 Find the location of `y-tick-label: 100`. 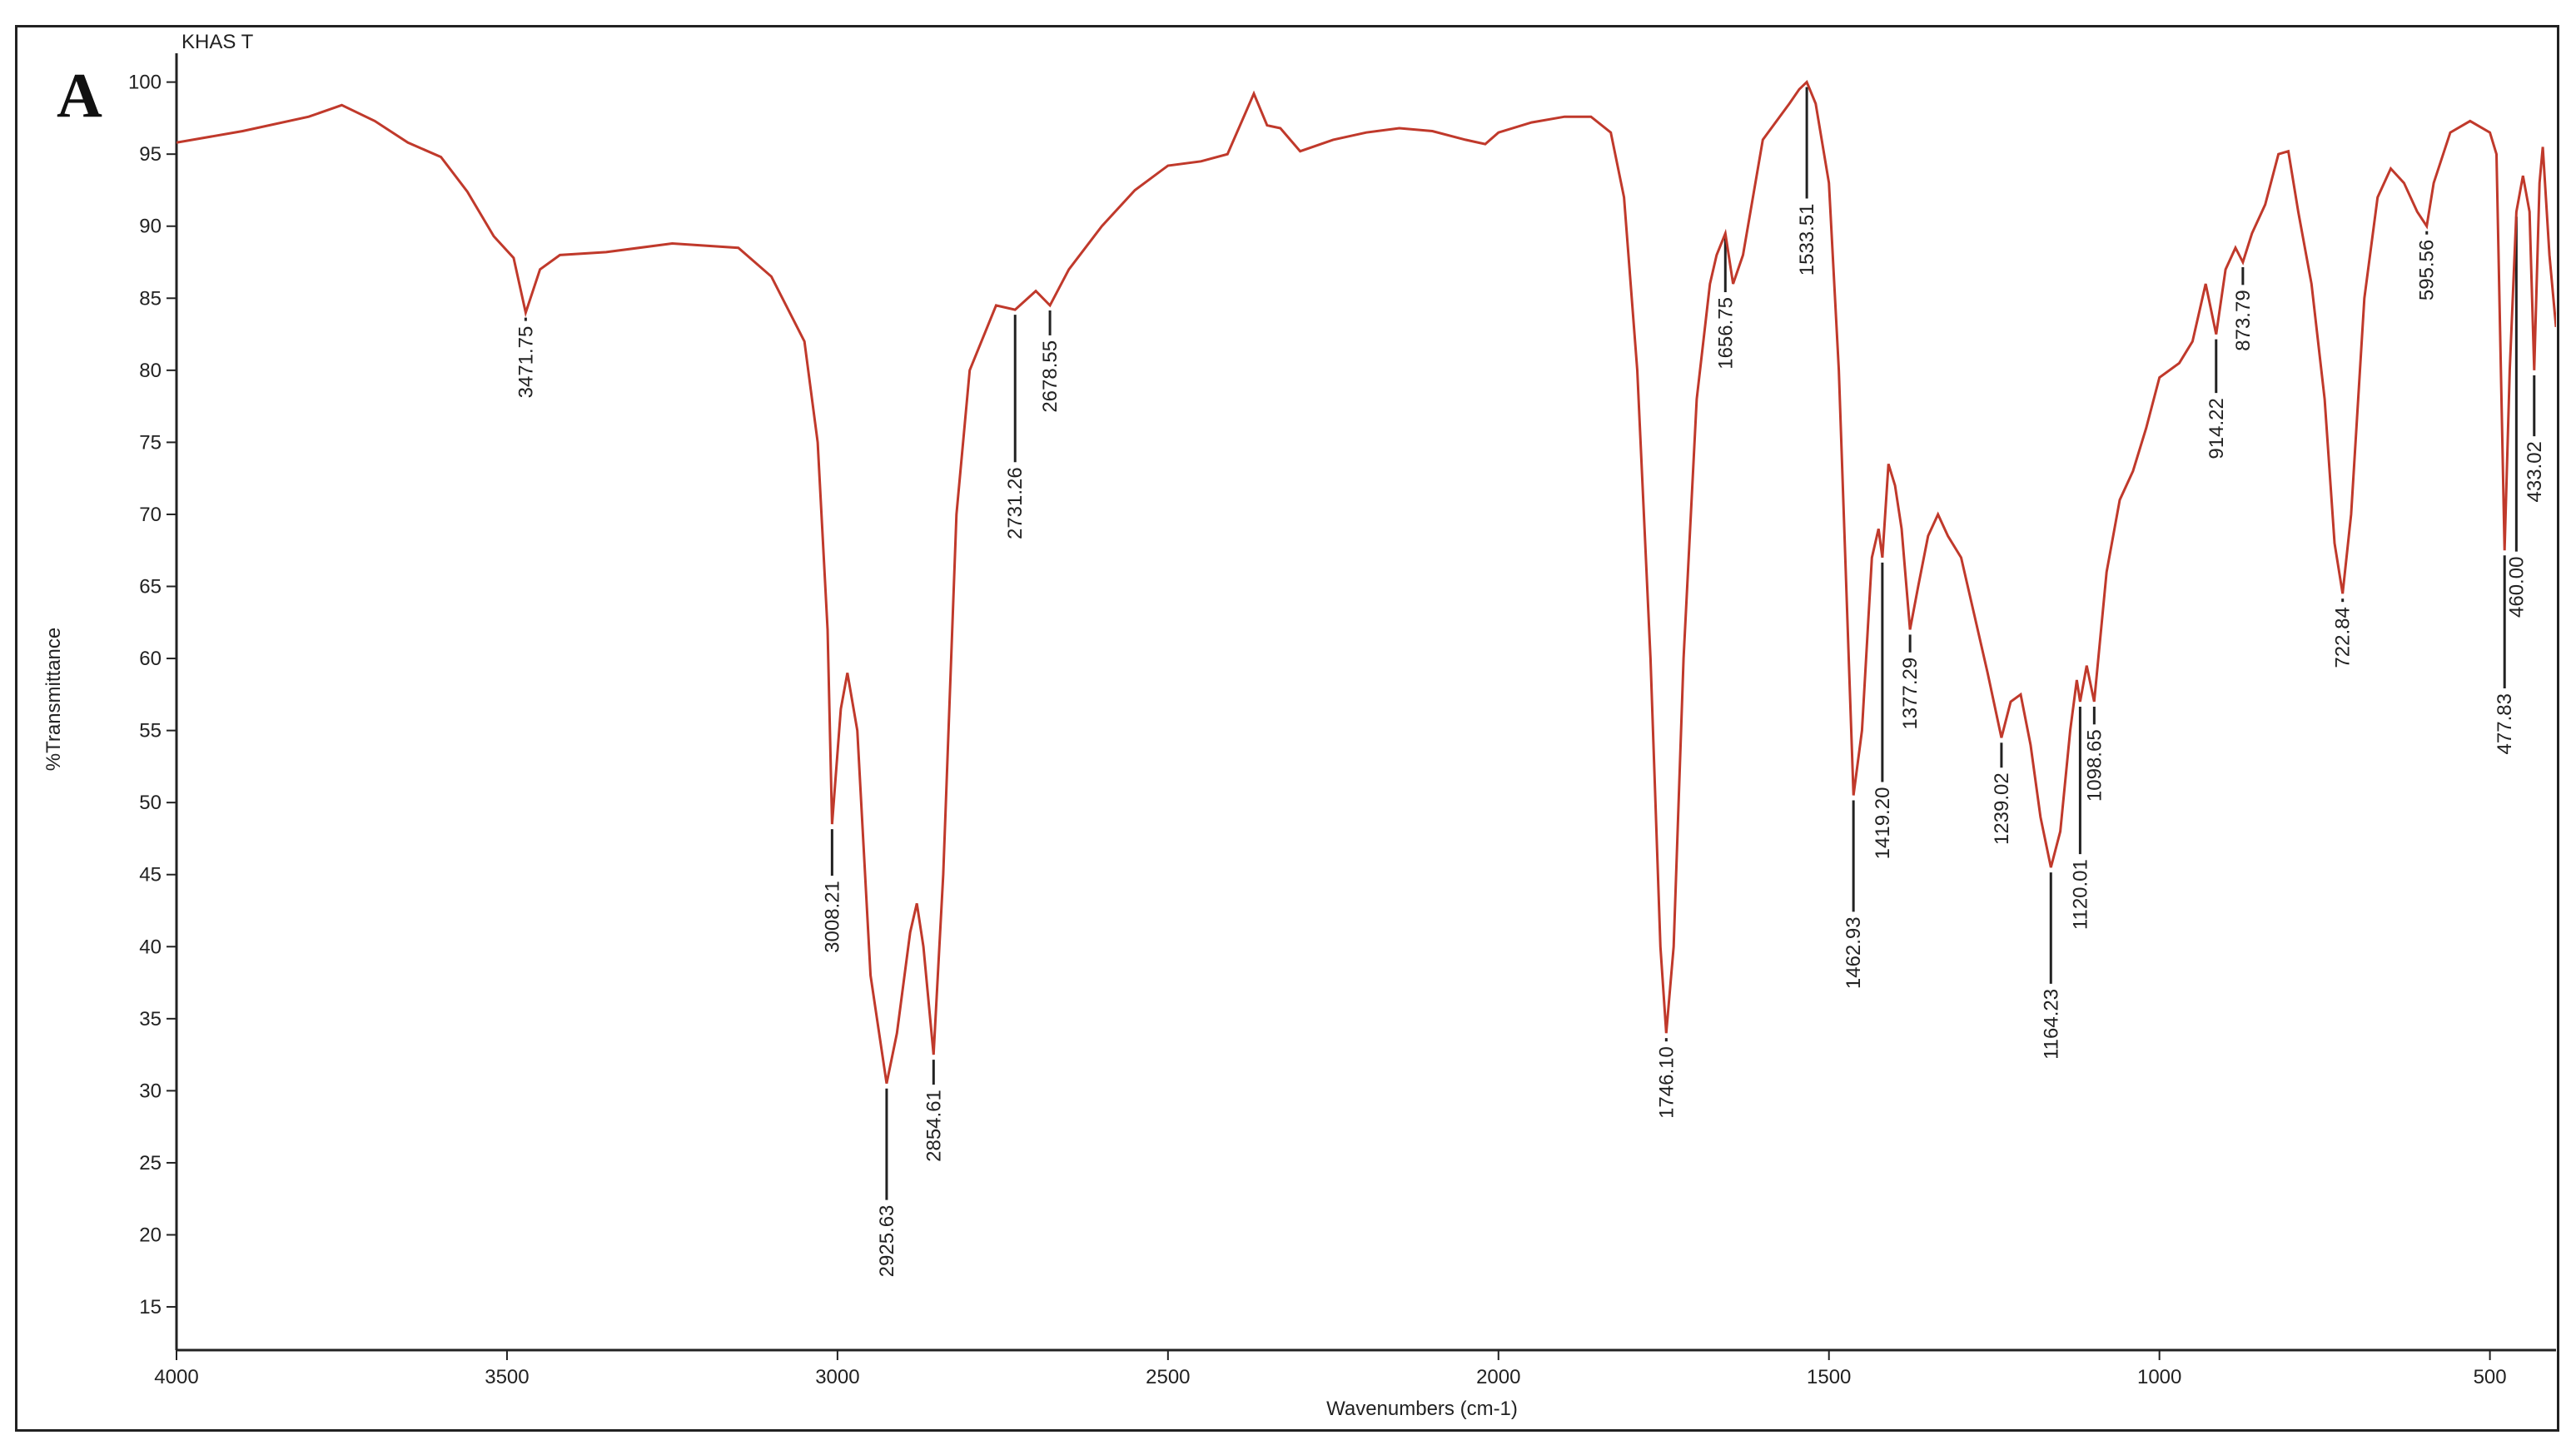

y-tick-label: 100 is located at coordinates (145, 83).